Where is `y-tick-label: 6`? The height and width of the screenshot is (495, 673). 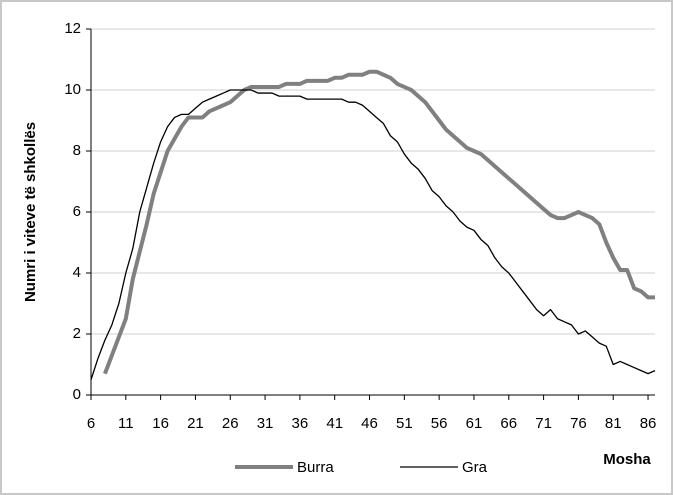
y-tick-label: 6 is located at coordinates (77, 211).